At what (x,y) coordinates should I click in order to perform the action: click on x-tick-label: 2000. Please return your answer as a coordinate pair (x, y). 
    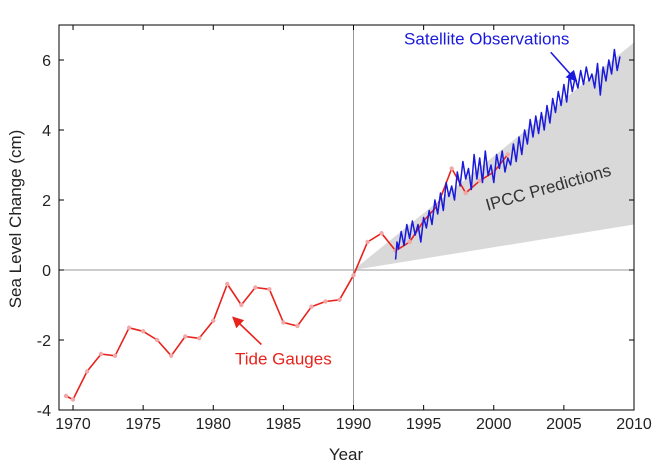
    Looking at the image, I should click on (494, 424).